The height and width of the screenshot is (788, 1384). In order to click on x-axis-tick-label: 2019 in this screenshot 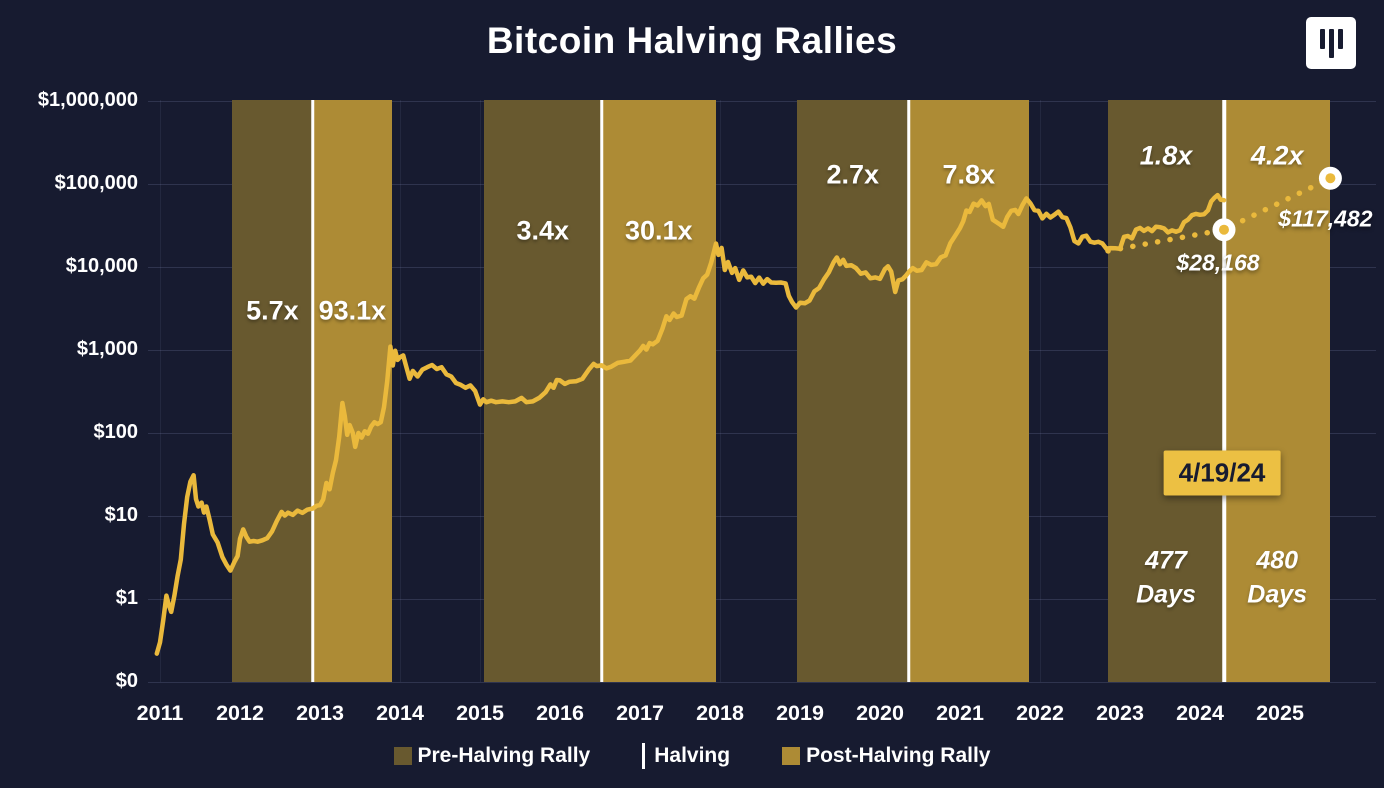, I will do `click(800, 713)`.